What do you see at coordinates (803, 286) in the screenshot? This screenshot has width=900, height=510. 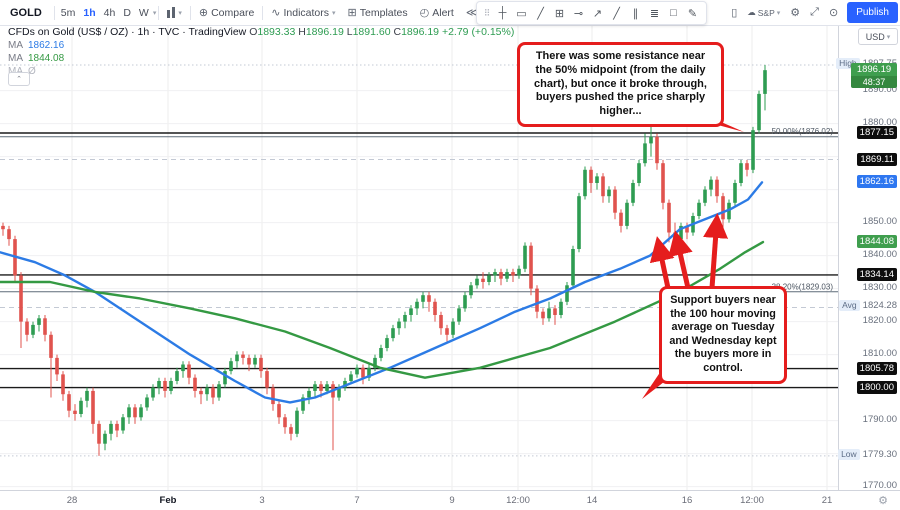 I see `svg-text: 38.20%(1829.03)` at bounding box center [803, 286].